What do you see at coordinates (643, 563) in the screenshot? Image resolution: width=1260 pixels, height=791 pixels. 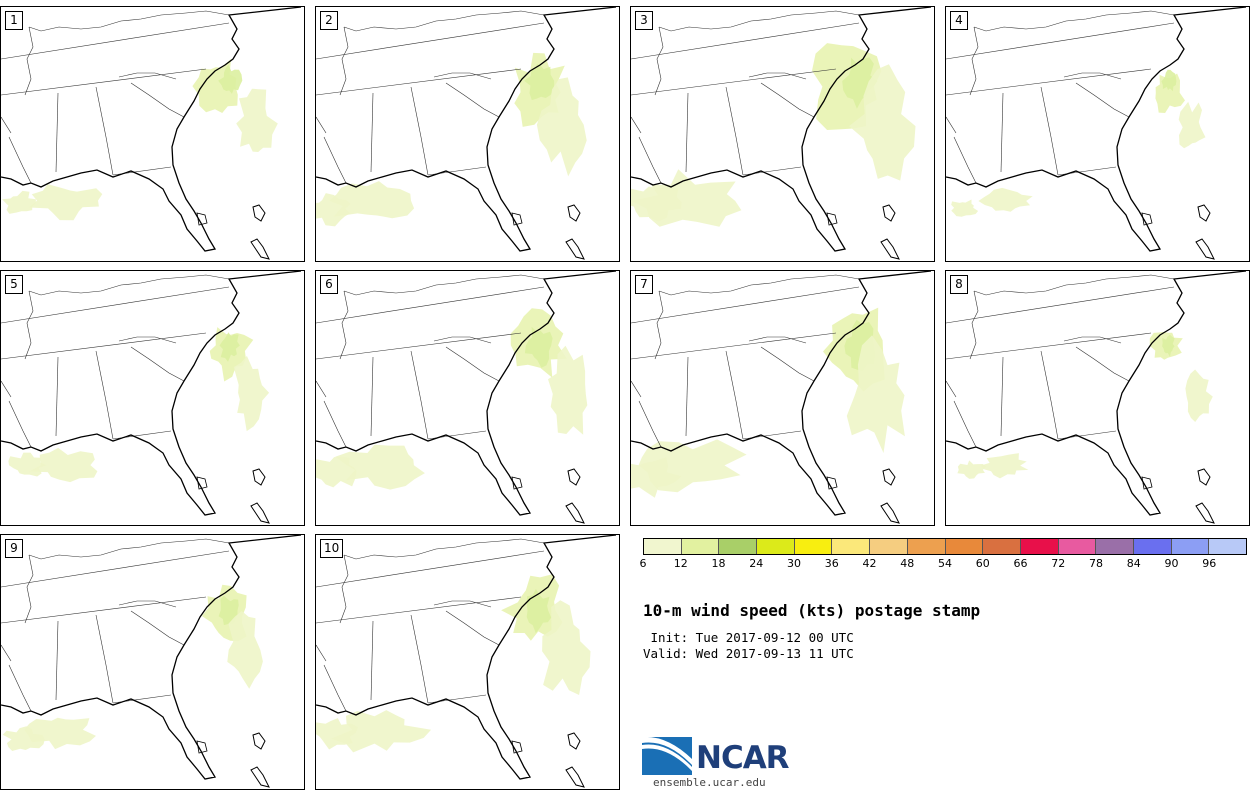 I see `colorbar-tick-label: 6` at bounding box center [643, 563].